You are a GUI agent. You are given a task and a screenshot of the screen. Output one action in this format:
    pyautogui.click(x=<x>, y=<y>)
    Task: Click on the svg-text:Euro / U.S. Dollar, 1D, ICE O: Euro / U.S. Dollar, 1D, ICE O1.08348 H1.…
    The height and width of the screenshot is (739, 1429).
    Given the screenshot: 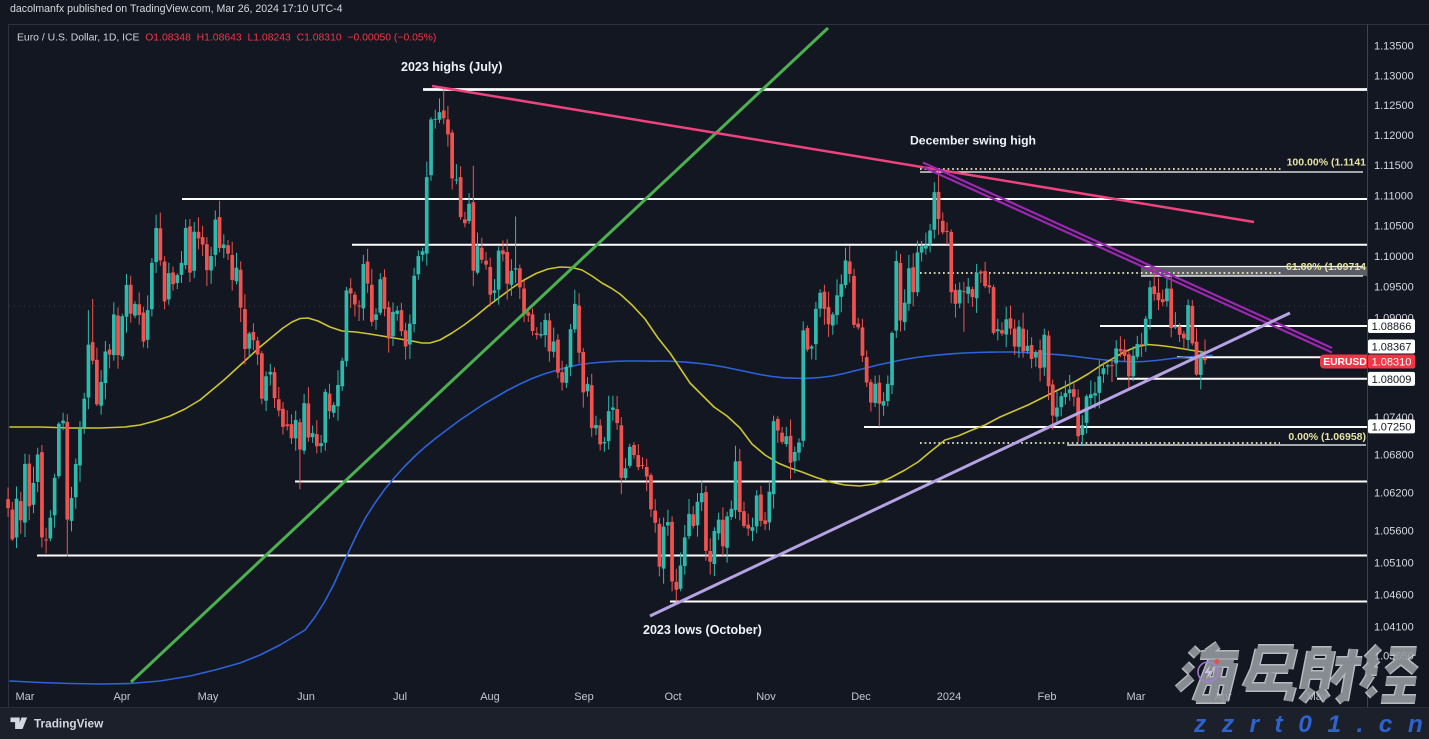 What is the action you would take?
    pyautogui.click(x=226, y=38)
    